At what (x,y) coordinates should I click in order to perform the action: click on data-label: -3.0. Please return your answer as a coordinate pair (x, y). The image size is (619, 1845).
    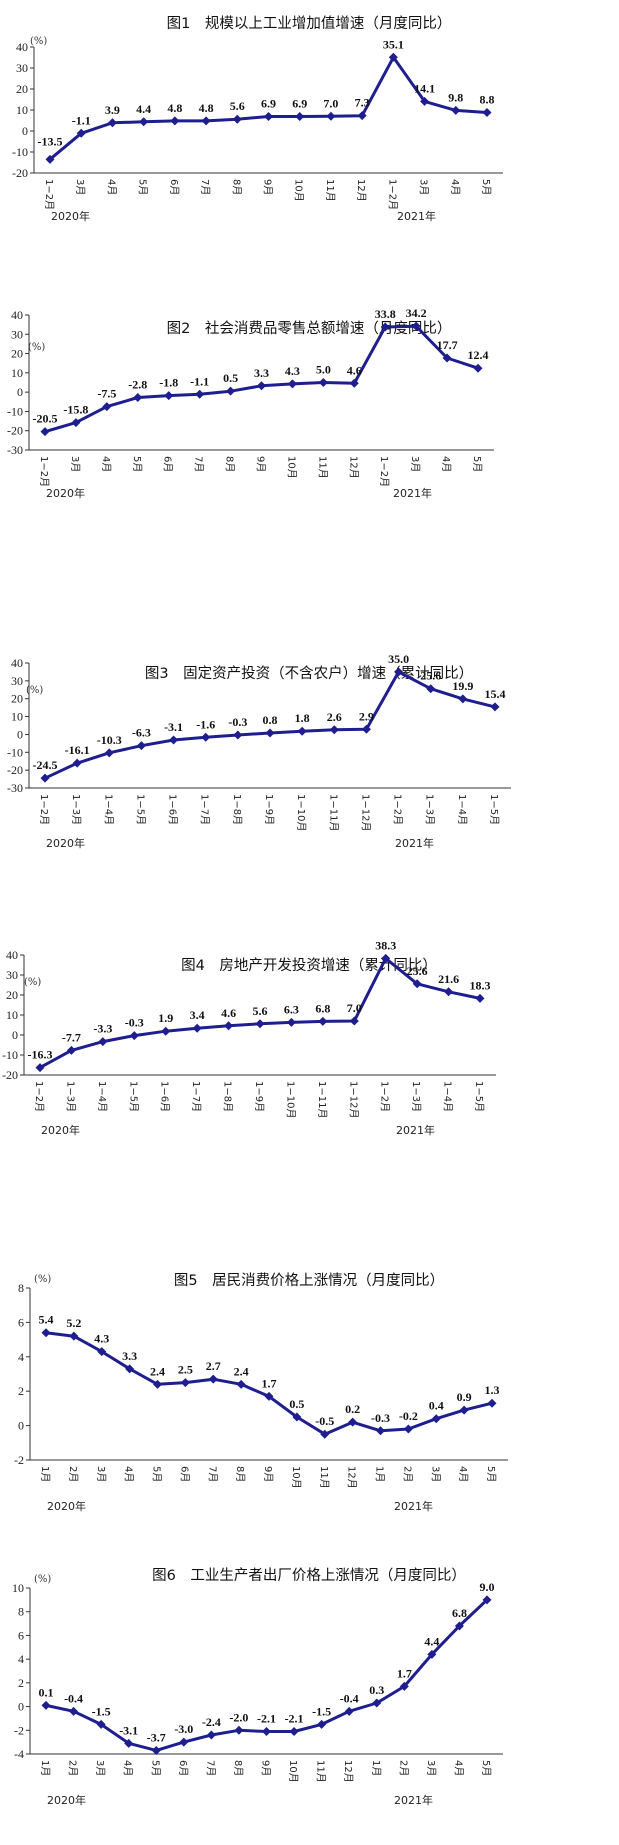
    Looking at the image, I should click on (183, 1729).